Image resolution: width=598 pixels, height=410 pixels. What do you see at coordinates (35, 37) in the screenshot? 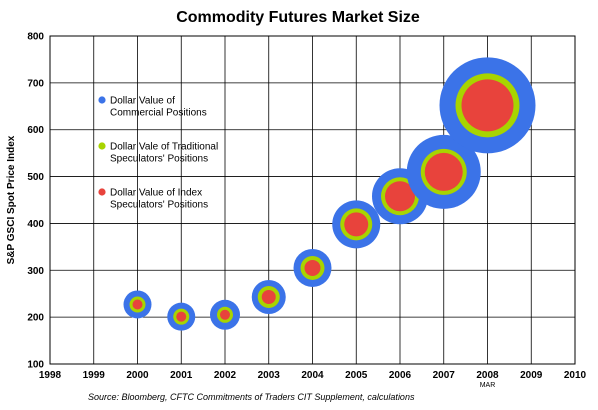
I see `y-tick-label: 800` at bounding box center [35, 37].